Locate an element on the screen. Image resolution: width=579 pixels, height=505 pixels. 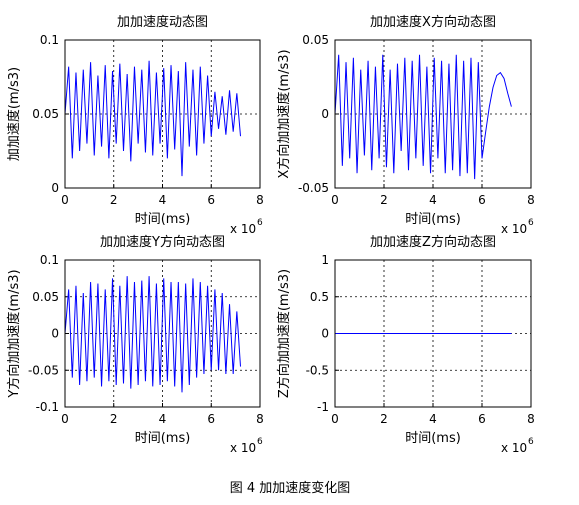
y-tick-label: -1 is located at coordinates (323, 407).